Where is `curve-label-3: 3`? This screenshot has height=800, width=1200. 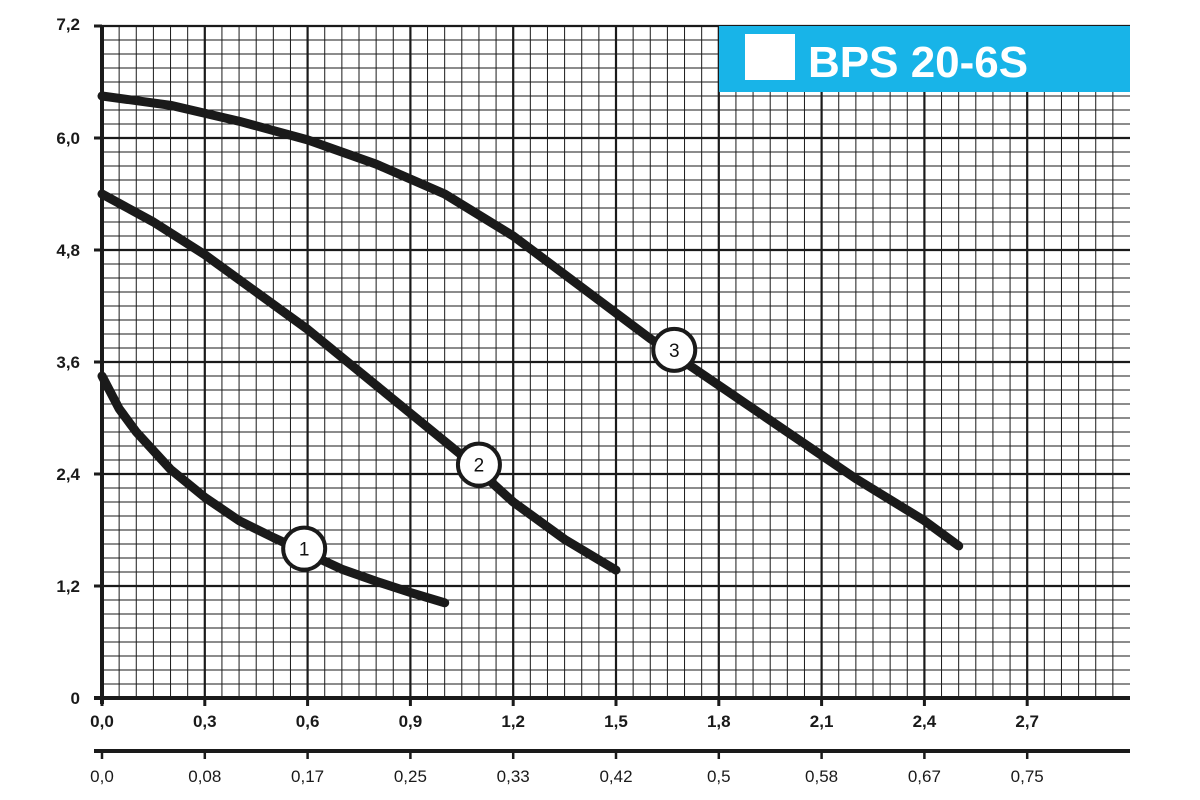 curve-label-3: 3 is located at coordinates (674, 351).